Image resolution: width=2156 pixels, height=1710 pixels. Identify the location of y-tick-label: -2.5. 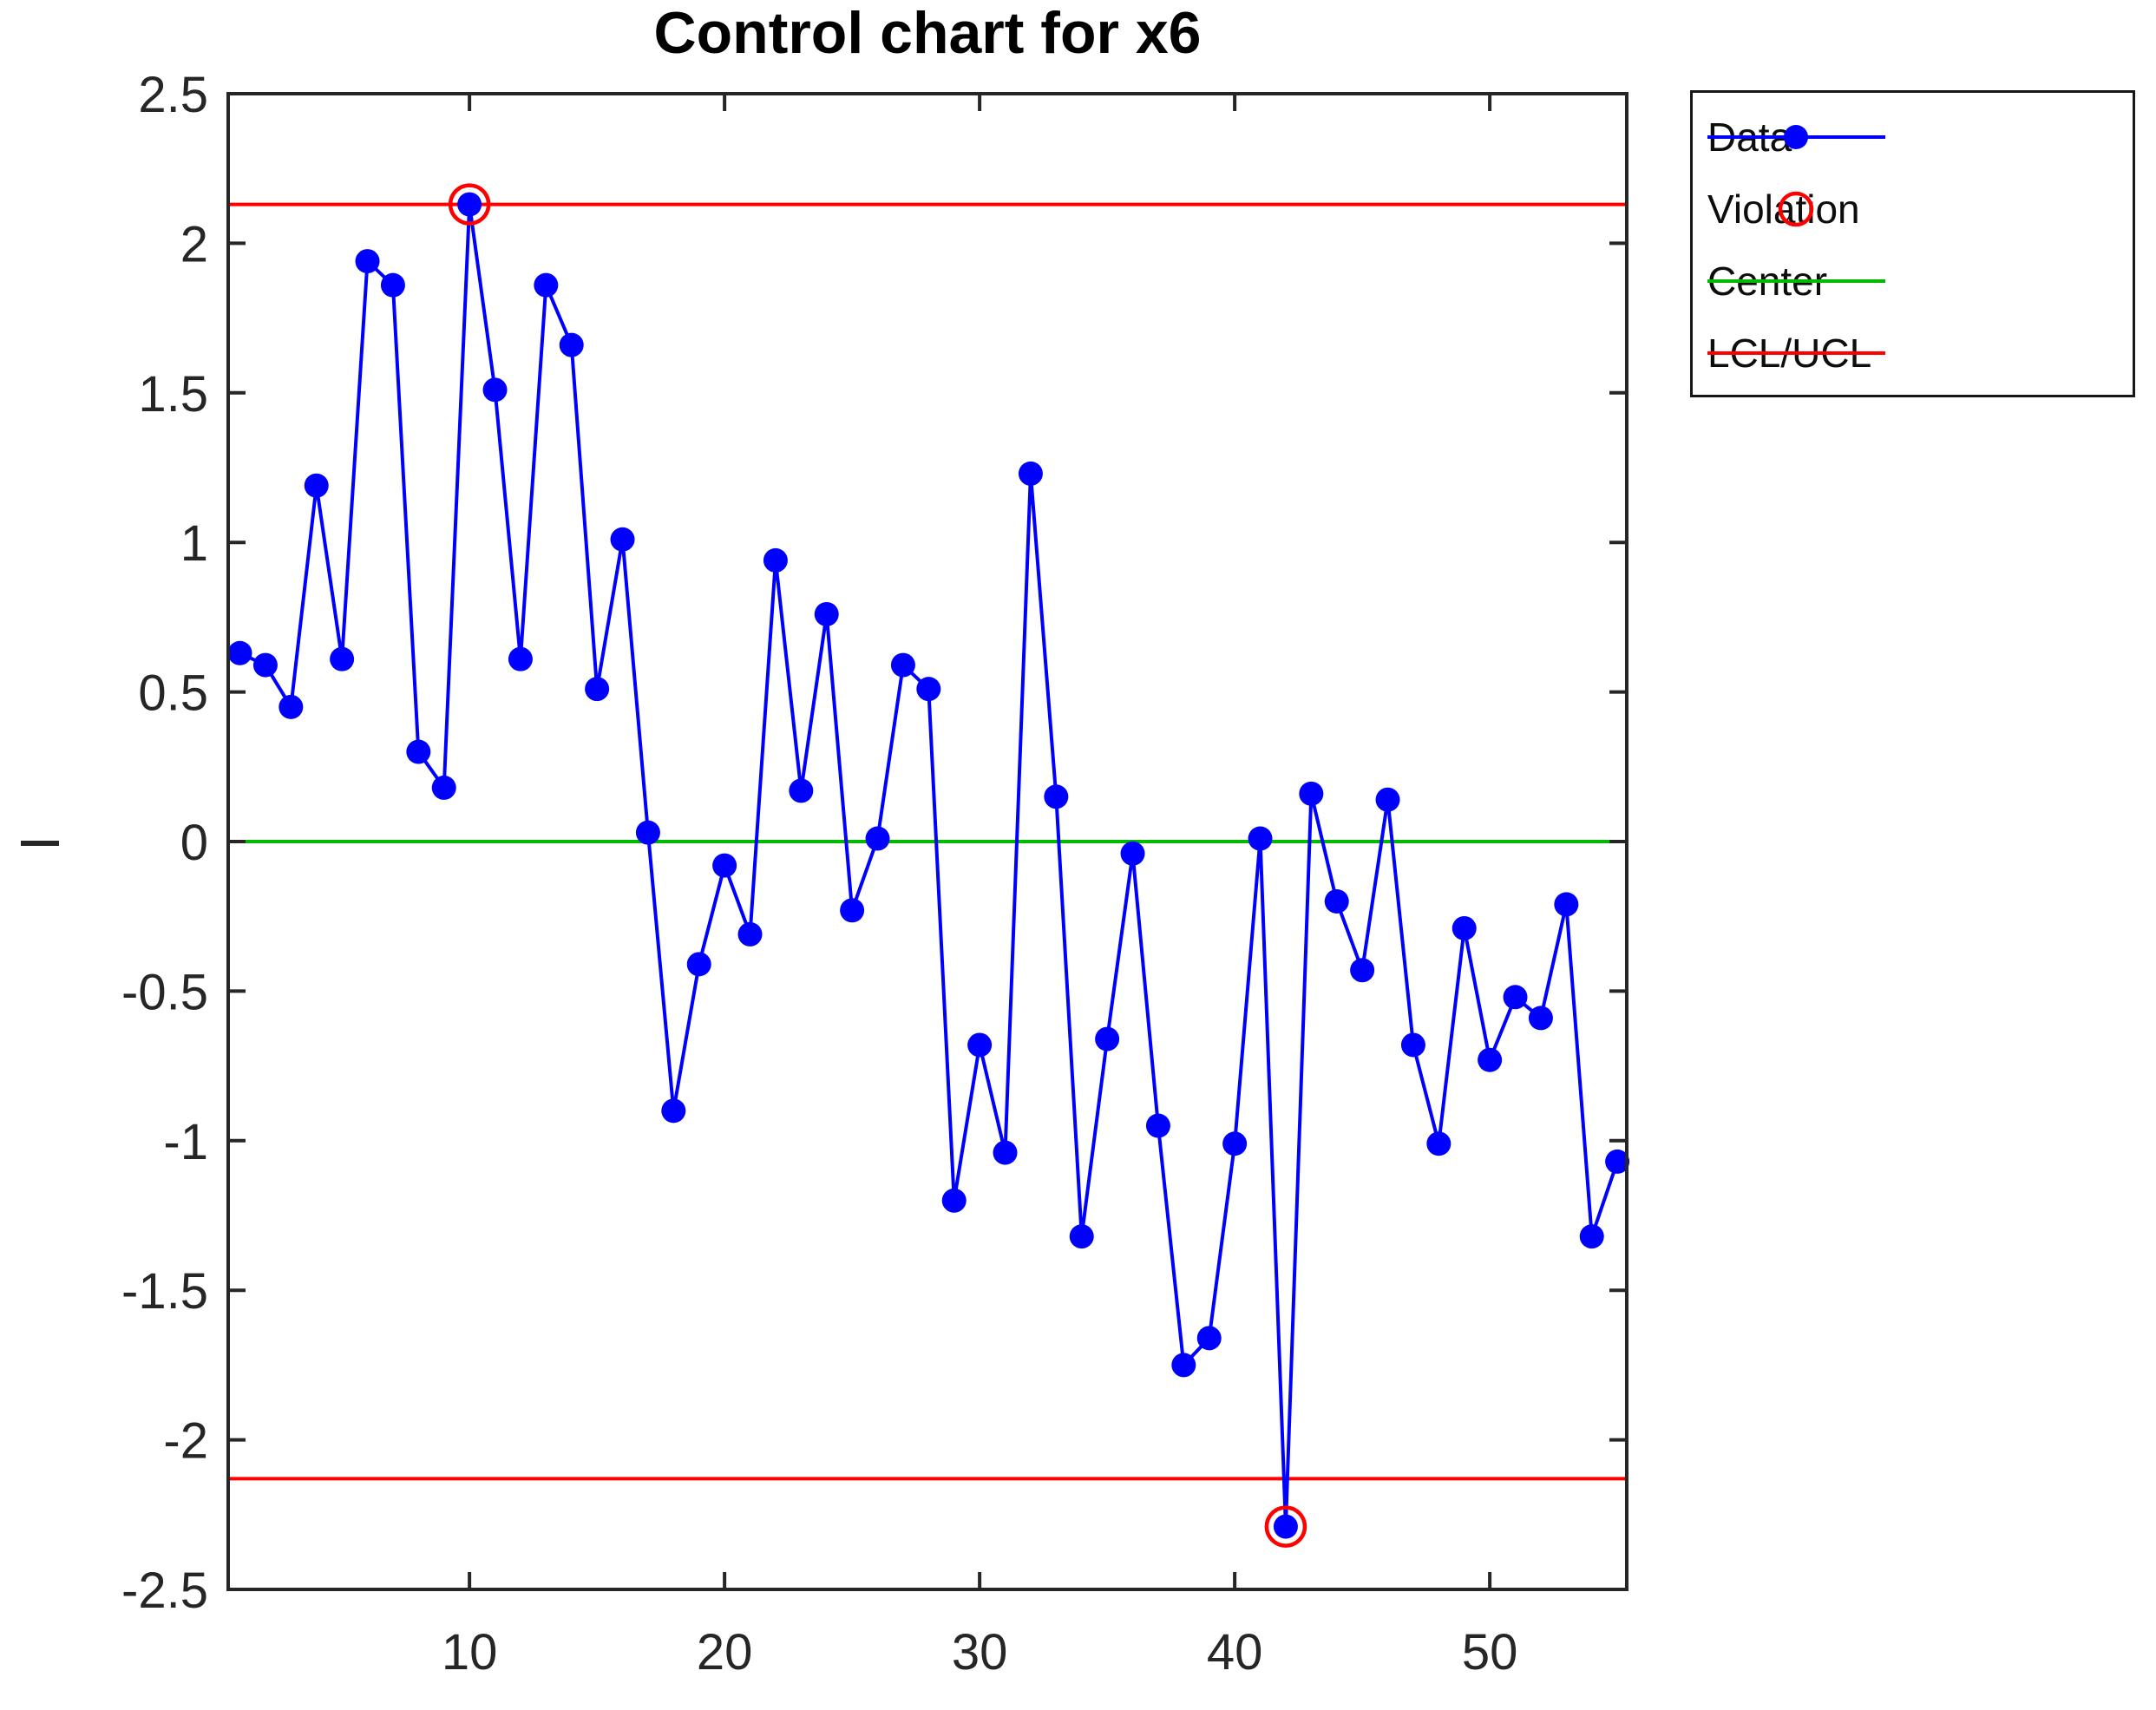
(164, 1591).